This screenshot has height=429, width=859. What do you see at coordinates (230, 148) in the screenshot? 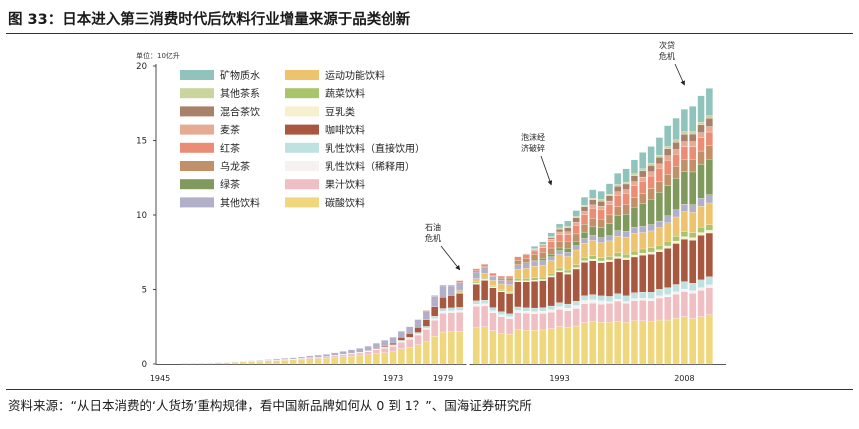
I see `legend-label: 红茶` at bounding box center [230, 148].